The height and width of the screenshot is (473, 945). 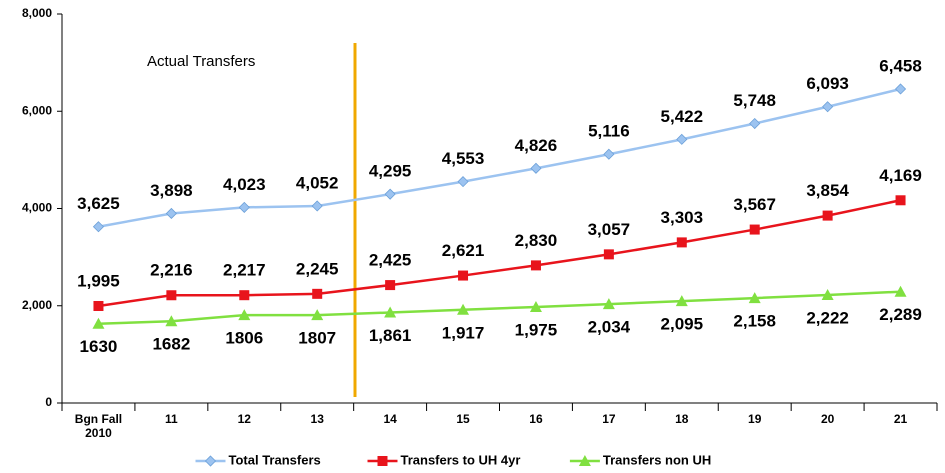 I want to click on data-label: 1807, so click(x=317, y=338).